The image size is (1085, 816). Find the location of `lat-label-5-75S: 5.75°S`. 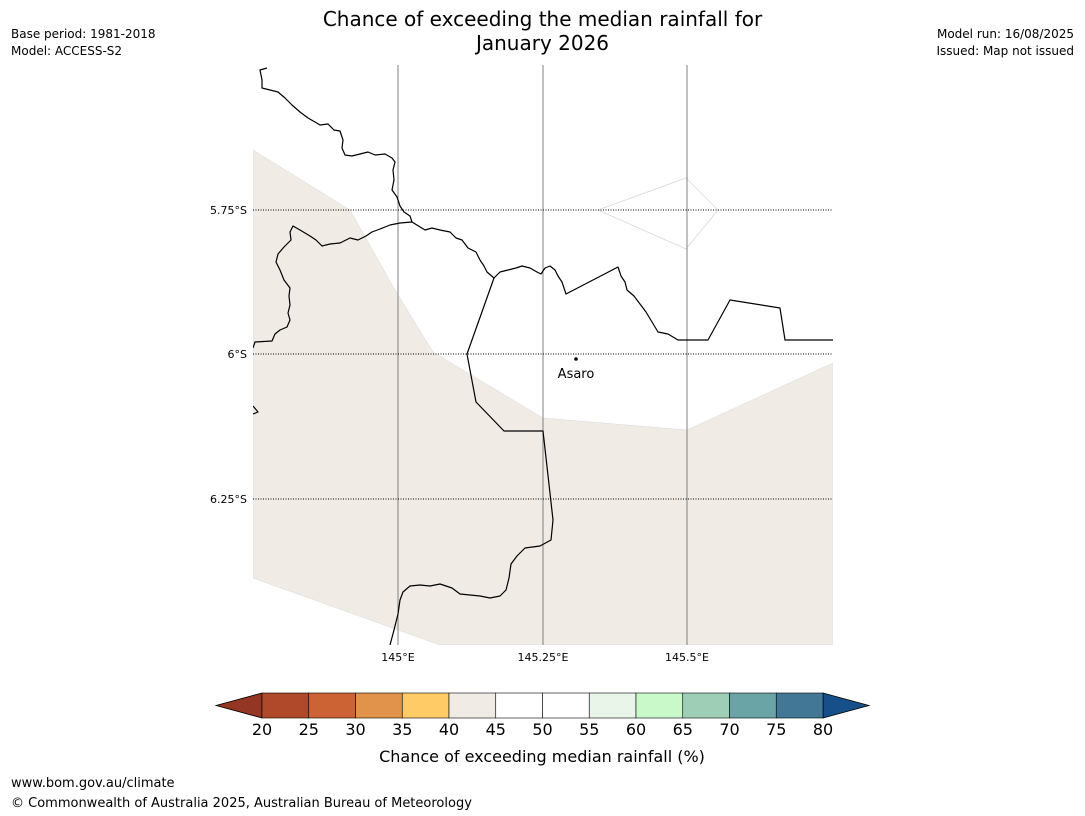

lat-label-5-75S: 5.75°S is located at coordinates (228, 210).